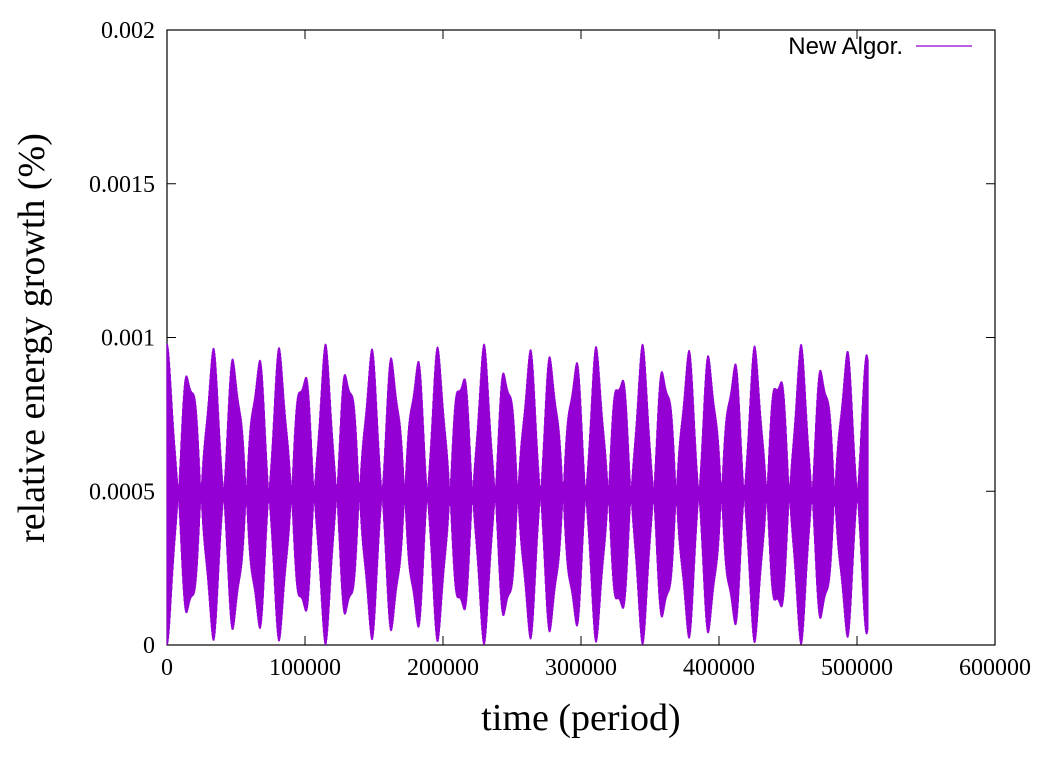 This screenshot has width=1062, height=762. I want to click on x-tick-labels: 0 100000 200000 300000 400000 500000 600000, so click(596, 668).